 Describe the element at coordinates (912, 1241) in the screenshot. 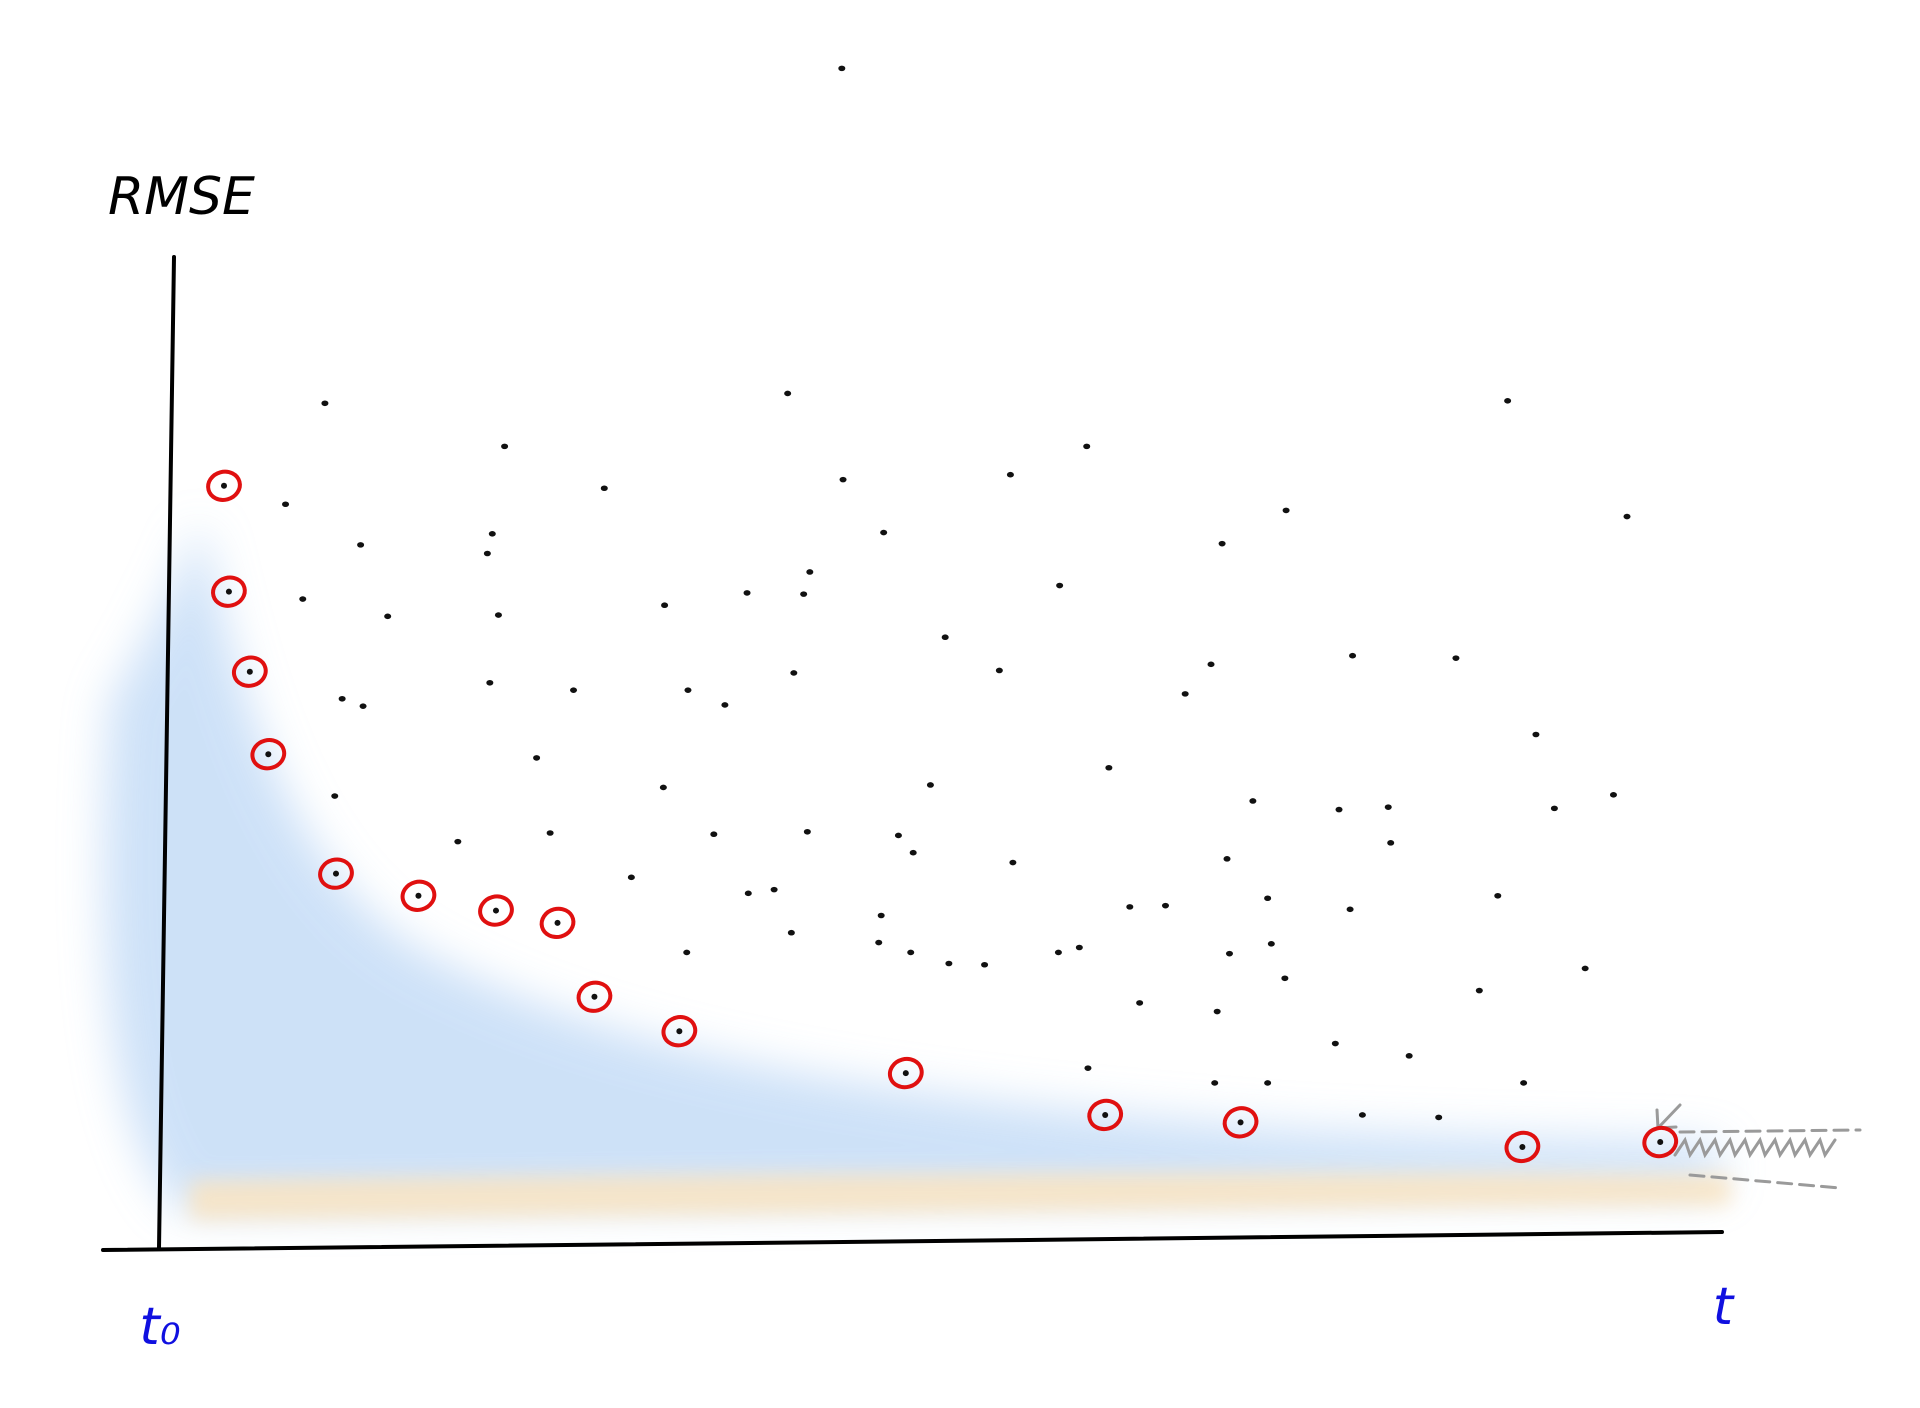

I see `x-axis` at that location.